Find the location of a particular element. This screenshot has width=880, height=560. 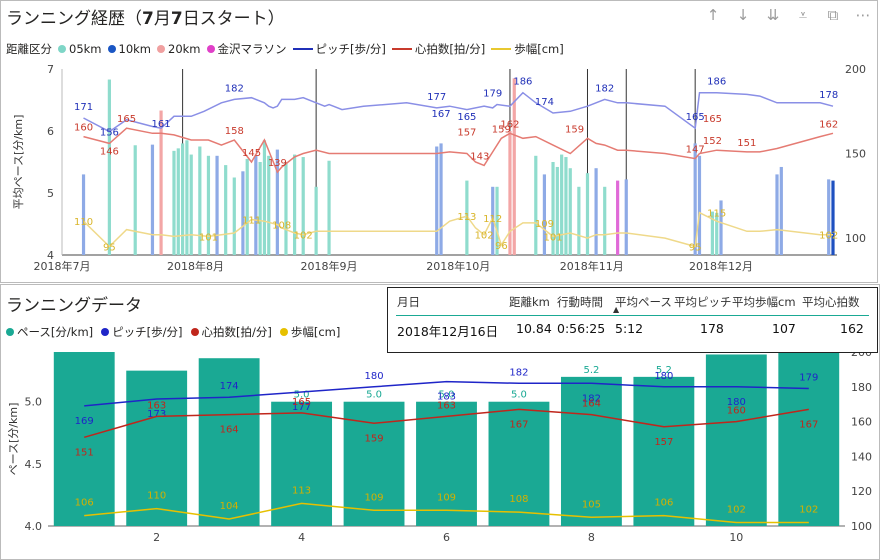

y-axis-title: 平均ペース[分/km] is located at coordinates (18, 162).